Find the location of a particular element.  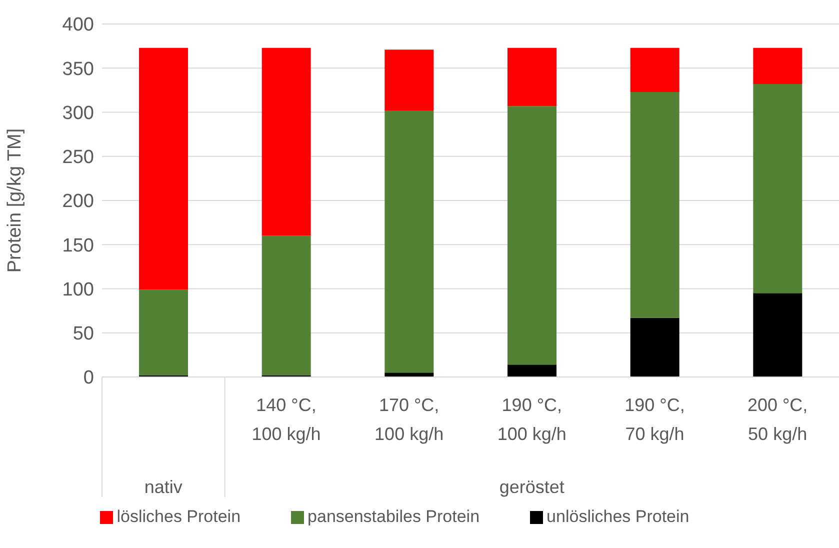

legend-label: unlösliches Protein is located at coordinates (618, 516).